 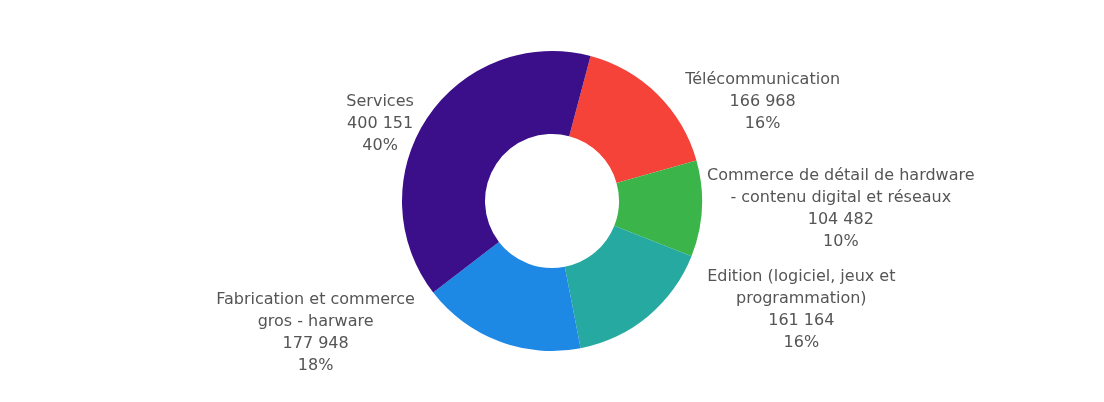 I want to click on data-label: 166 968 16%, so click(x=762, y=112).